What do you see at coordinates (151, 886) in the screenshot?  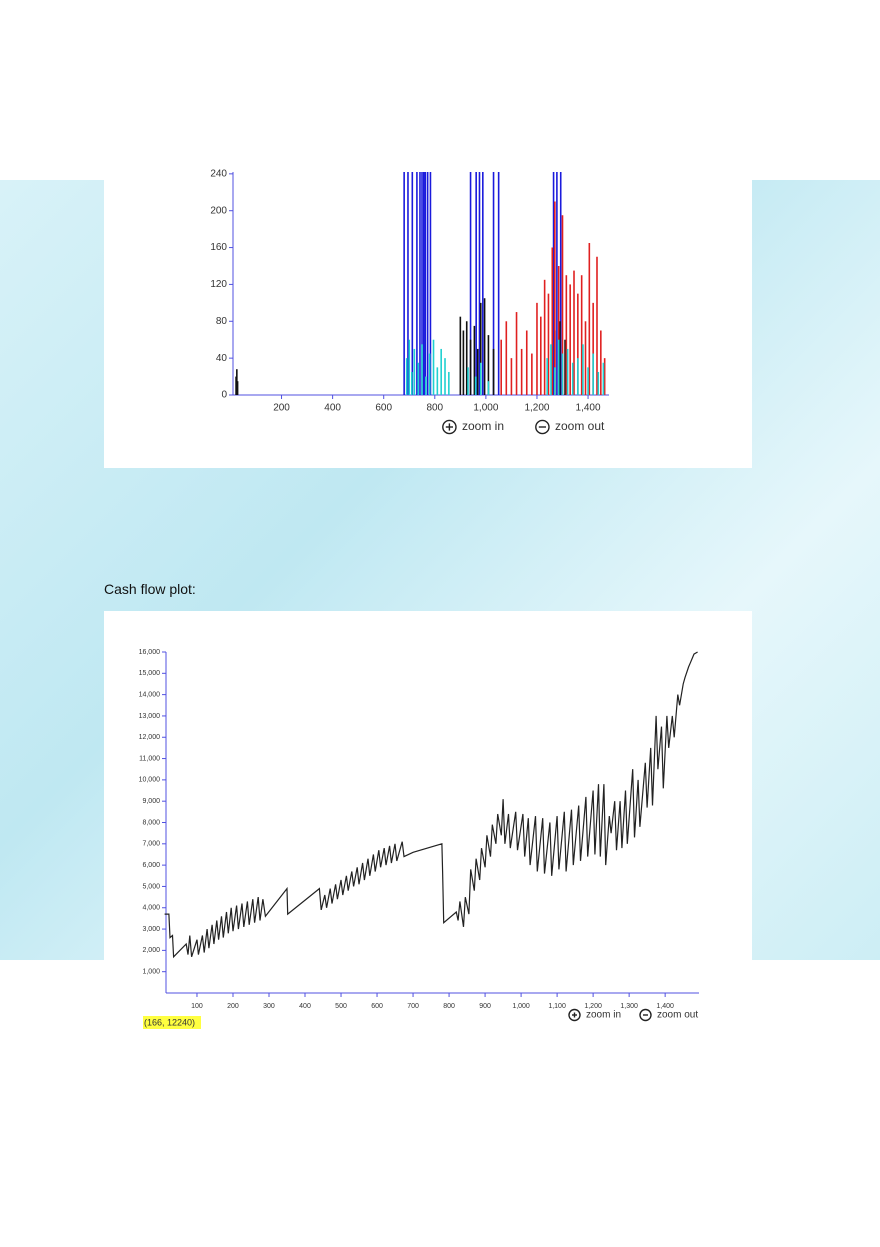 I see `y-tick-label: 5,000` at bounding box center [151, 886].